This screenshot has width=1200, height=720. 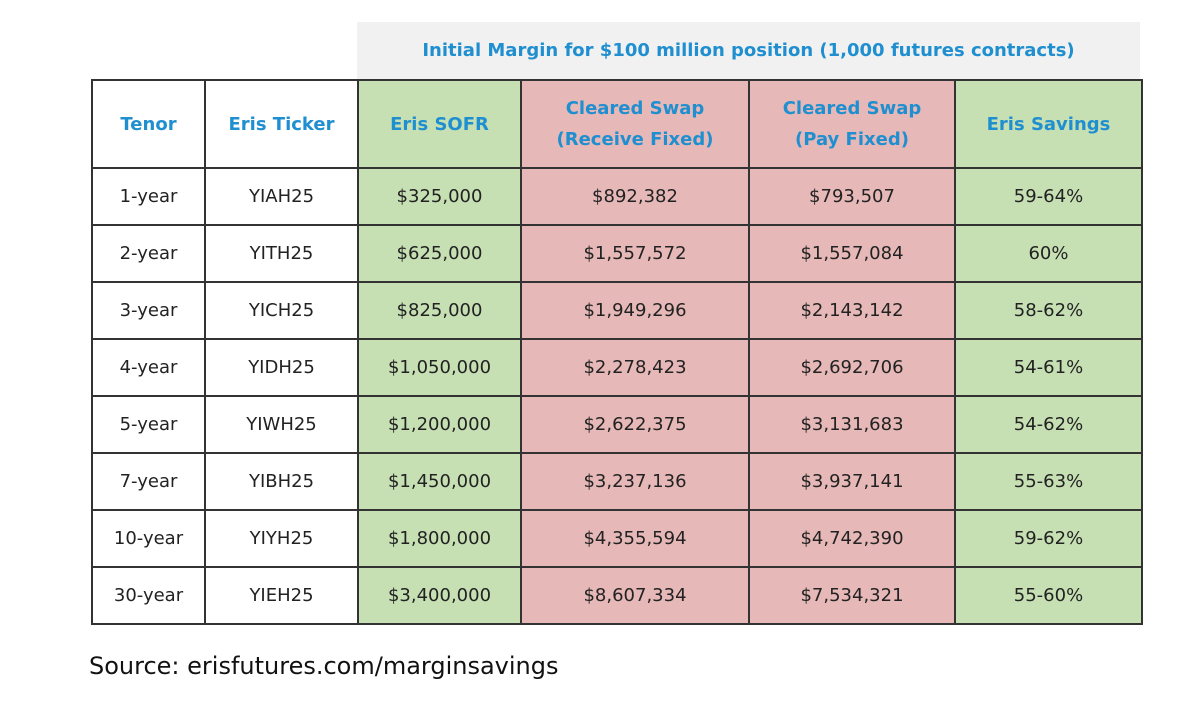 What do you see at coordinates (281, 367) in the screenshot?
I see `cell-eris-ticker: YIDH25` at bounding box center [281, 367].